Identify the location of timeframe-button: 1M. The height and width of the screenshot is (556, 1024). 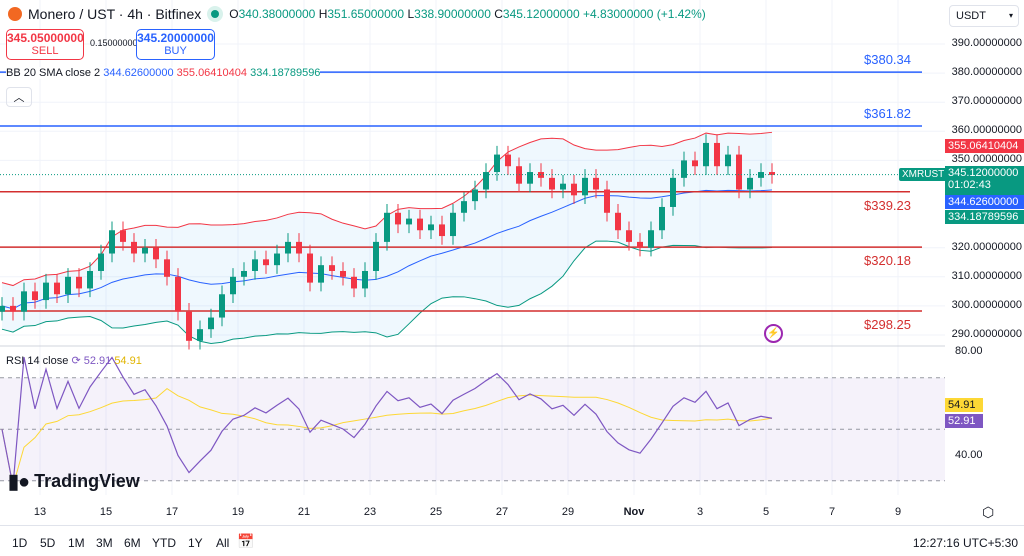
(76, 543).